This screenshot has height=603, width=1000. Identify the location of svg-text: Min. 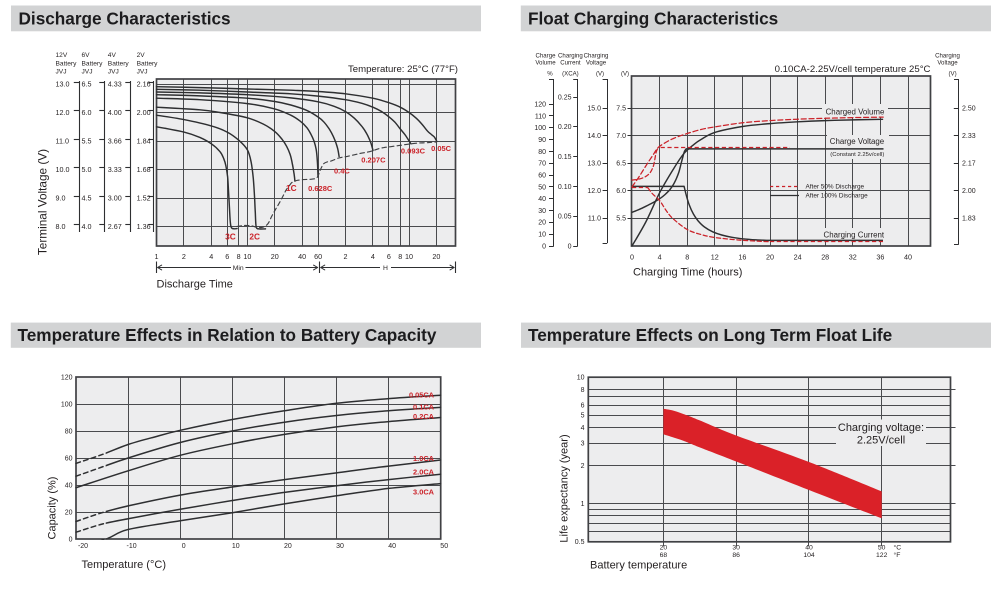
(238, 268).